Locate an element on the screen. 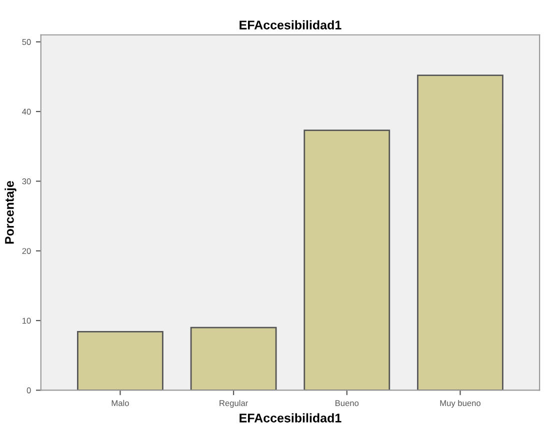 The height and width of the screenshot is (436, 545). x-tick-label: Malo is located at coordinates (120, 403).